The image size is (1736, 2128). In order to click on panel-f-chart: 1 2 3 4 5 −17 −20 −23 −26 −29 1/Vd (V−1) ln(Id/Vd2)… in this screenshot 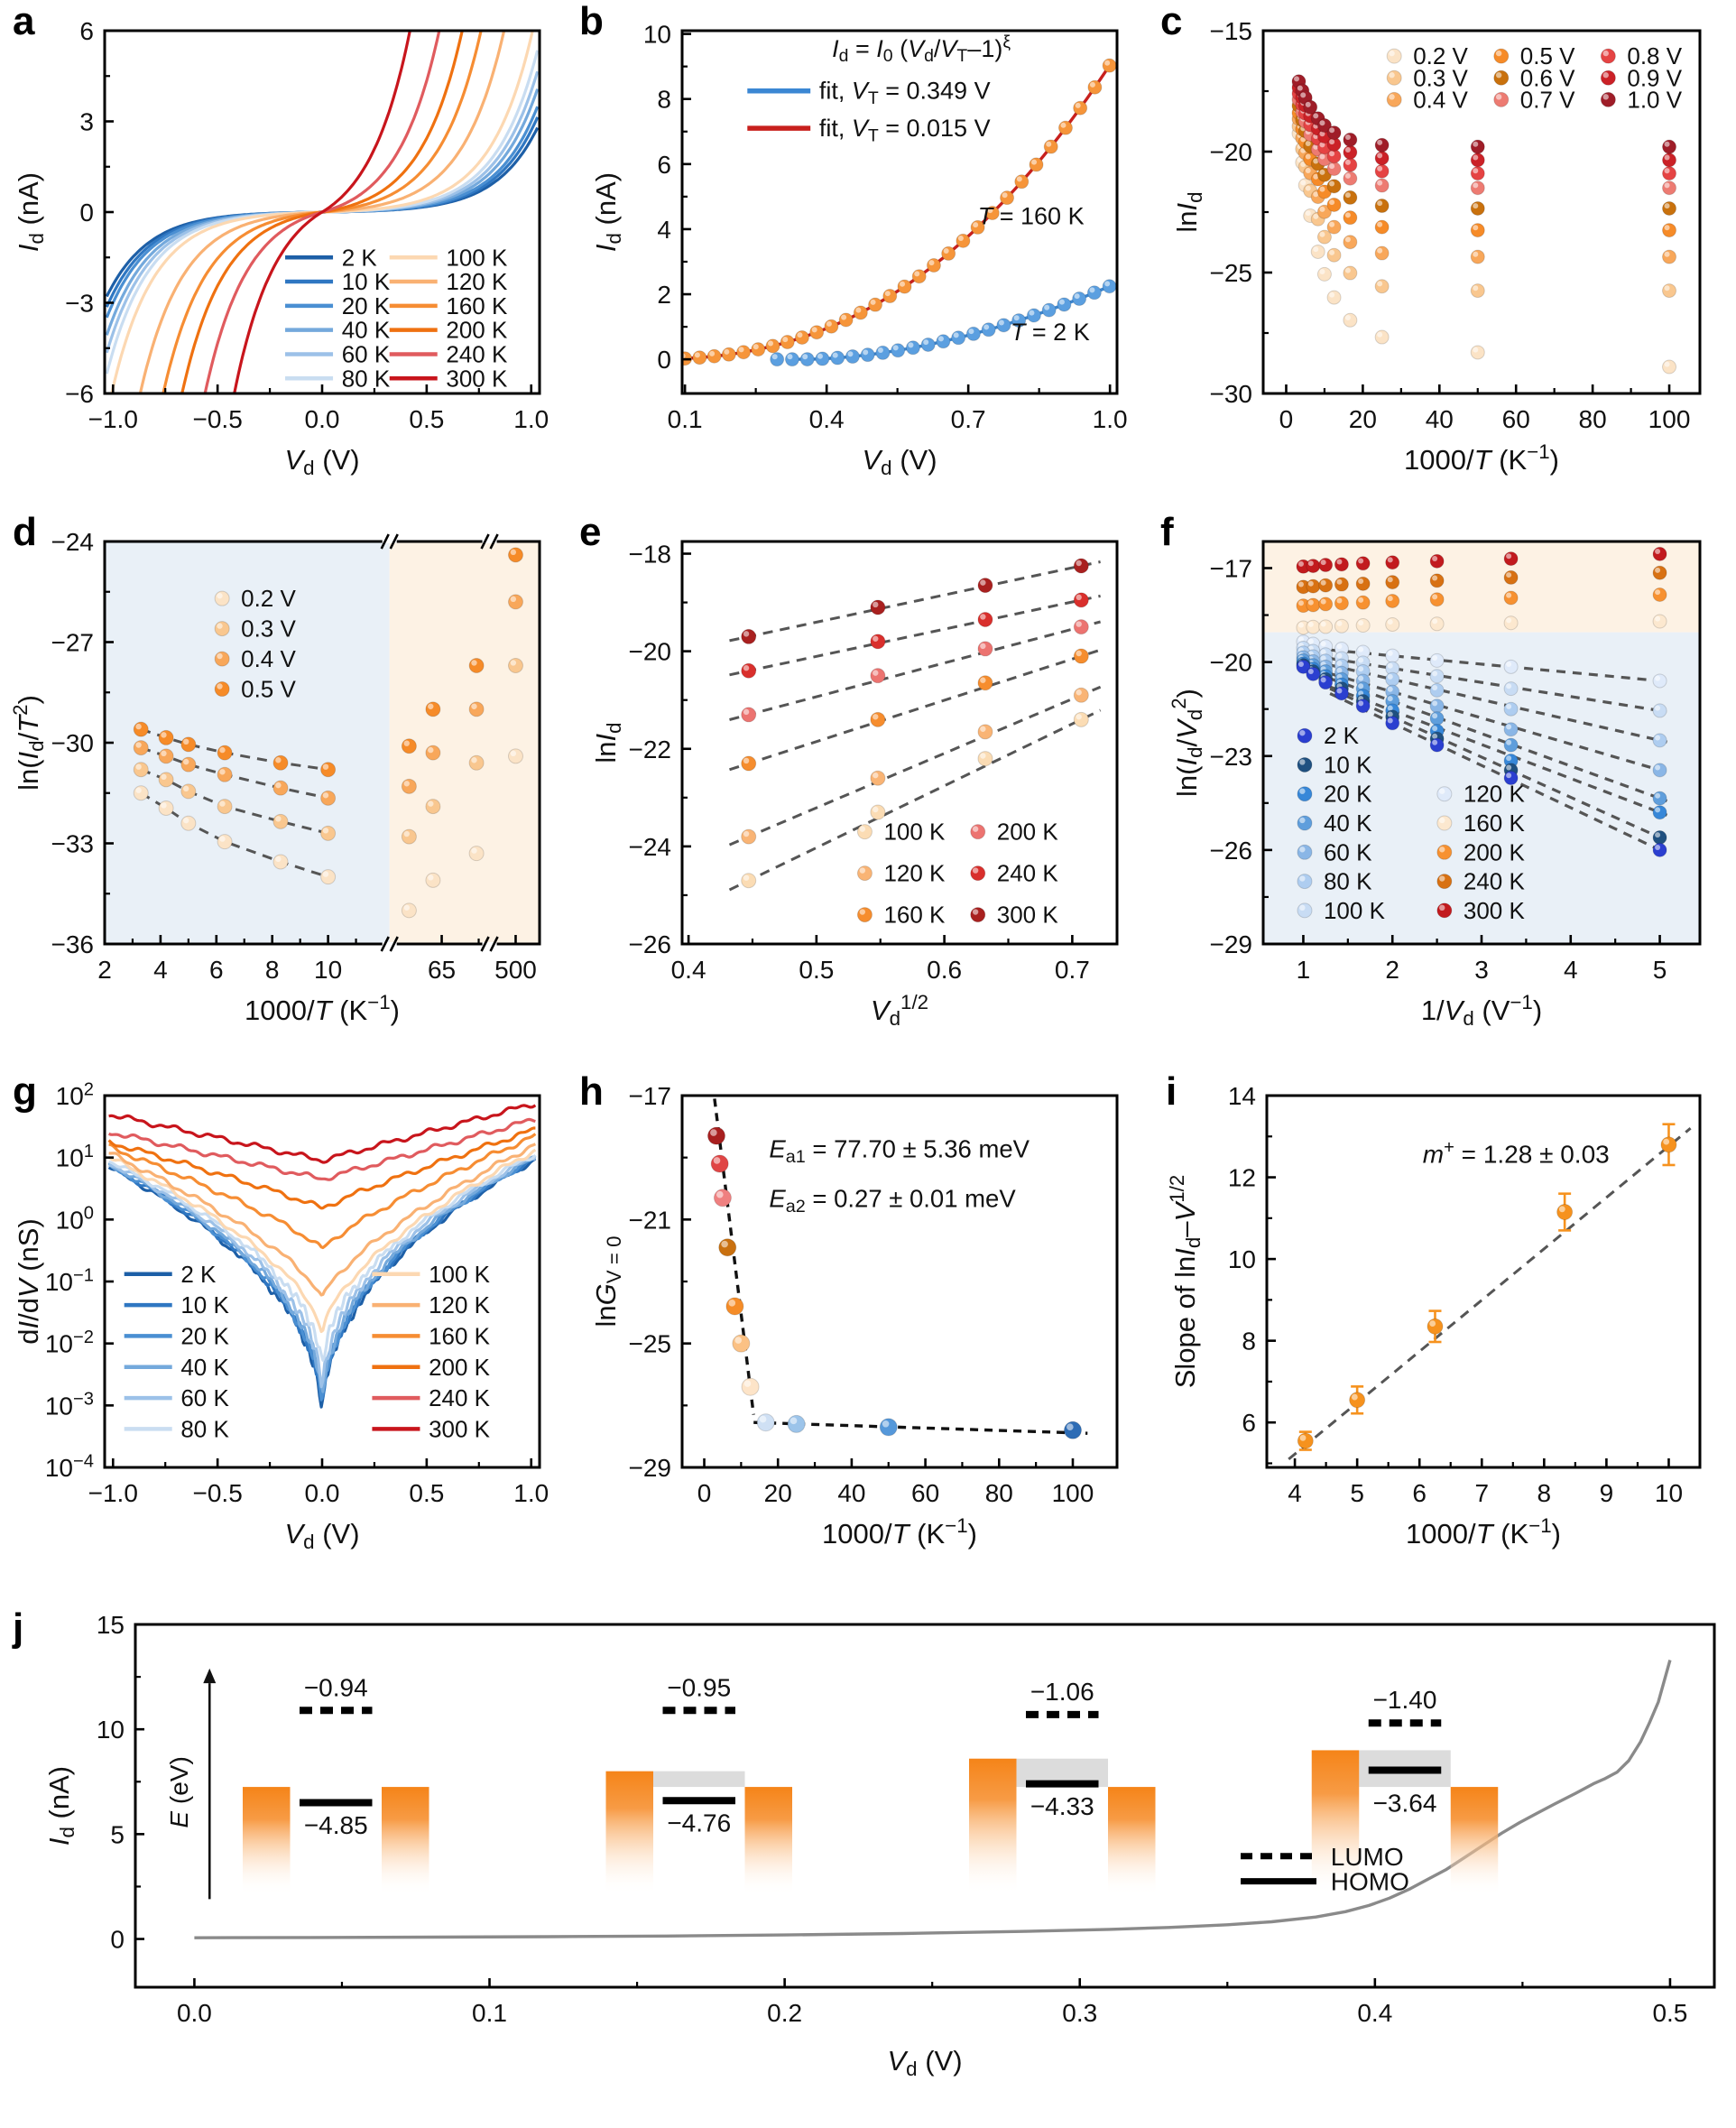, I will do `click(1435, 785)`.